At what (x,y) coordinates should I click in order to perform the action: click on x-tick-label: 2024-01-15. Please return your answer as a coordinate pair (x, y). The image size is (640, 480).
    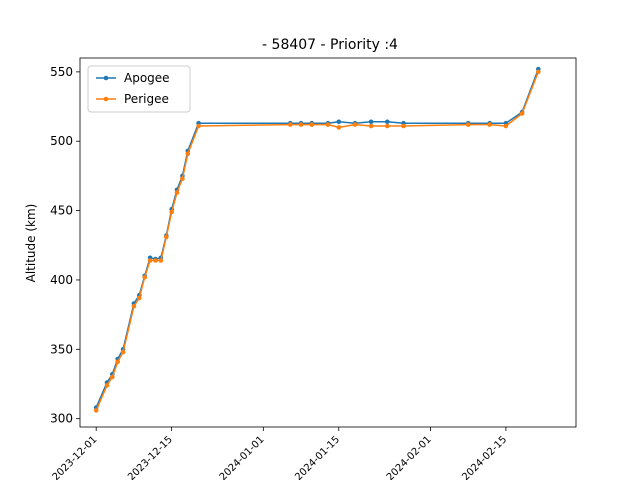
    Looking at the image, I should click on (317, 457).